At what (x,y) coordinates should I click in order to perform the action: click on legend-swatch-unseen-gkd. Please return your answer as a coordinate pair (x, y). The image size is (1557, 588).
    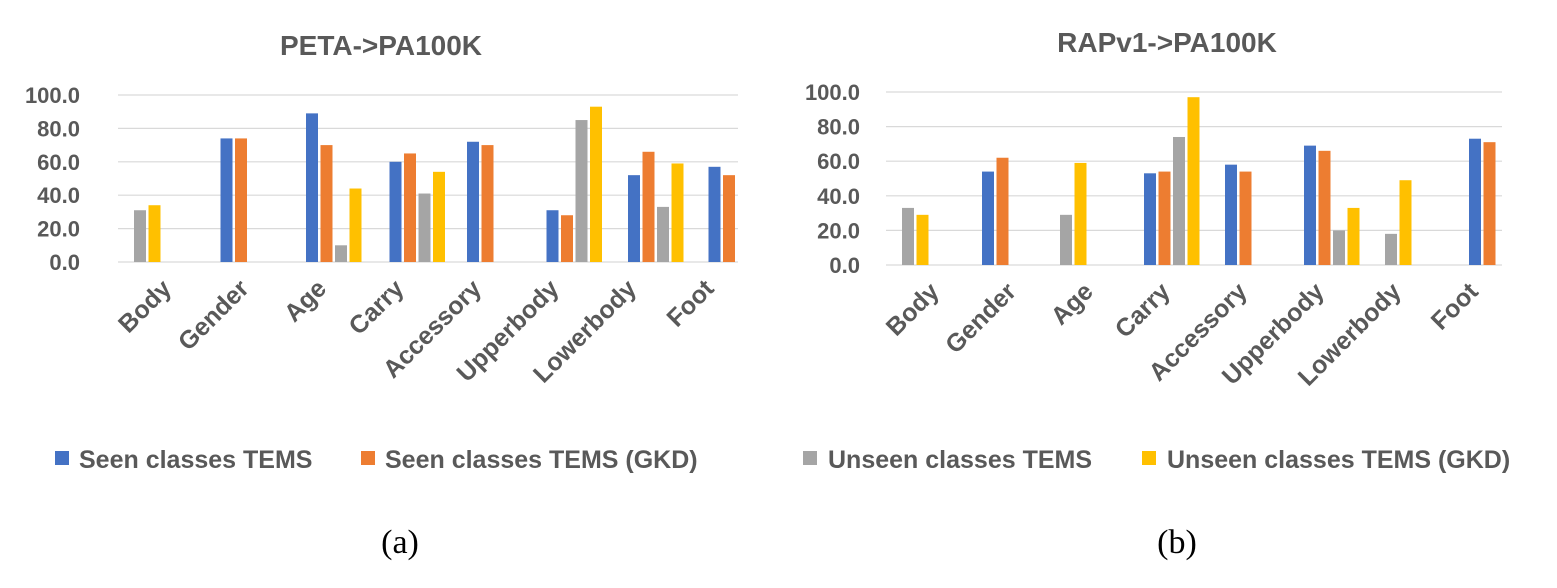
    Looking at the image, I should click on (1149, 458).